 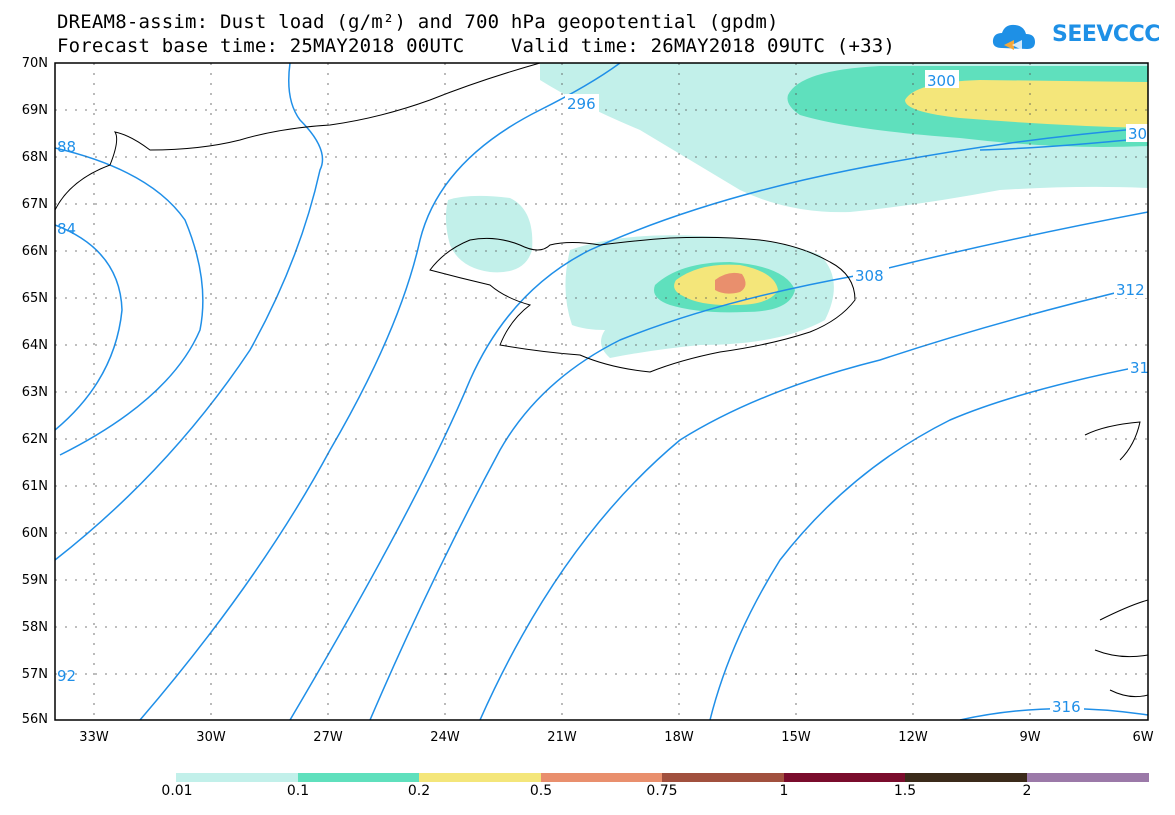 What do you see at coordinates (905, 791) in the screenshot?
I see `colorbar-label: 1.5` at bounding box center [905, 791].